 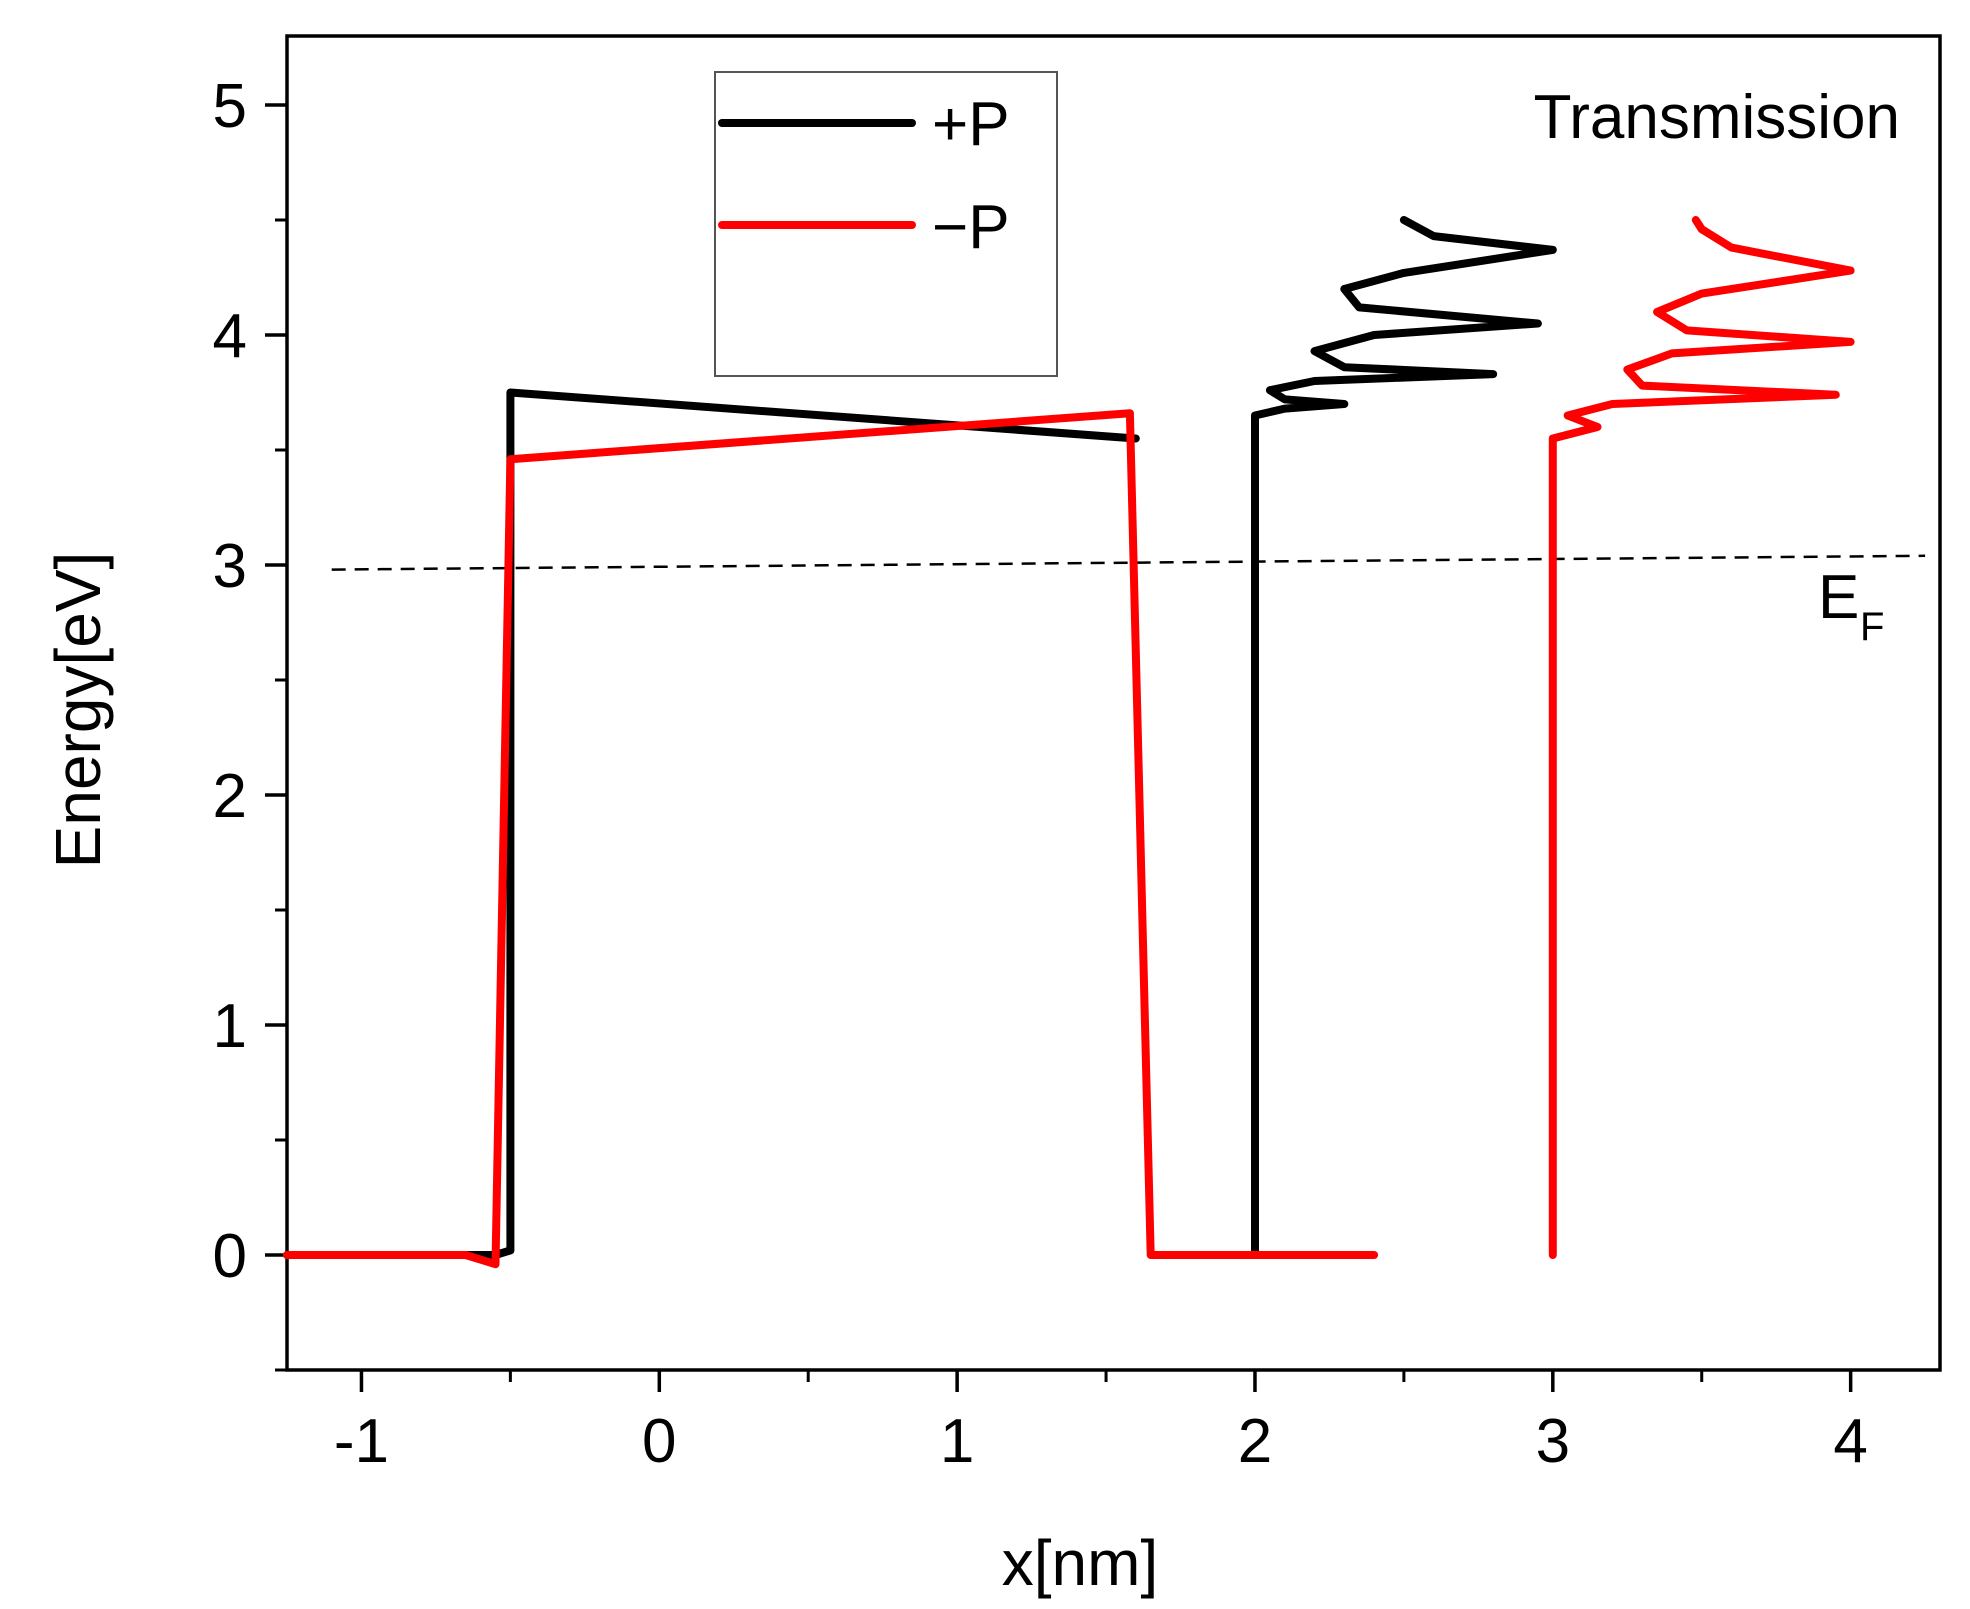 What do you see at coordinates (78, 710) in the screenshot?
I see `y-axis-title: Energy[eV]` at bounding box center [78, 710].